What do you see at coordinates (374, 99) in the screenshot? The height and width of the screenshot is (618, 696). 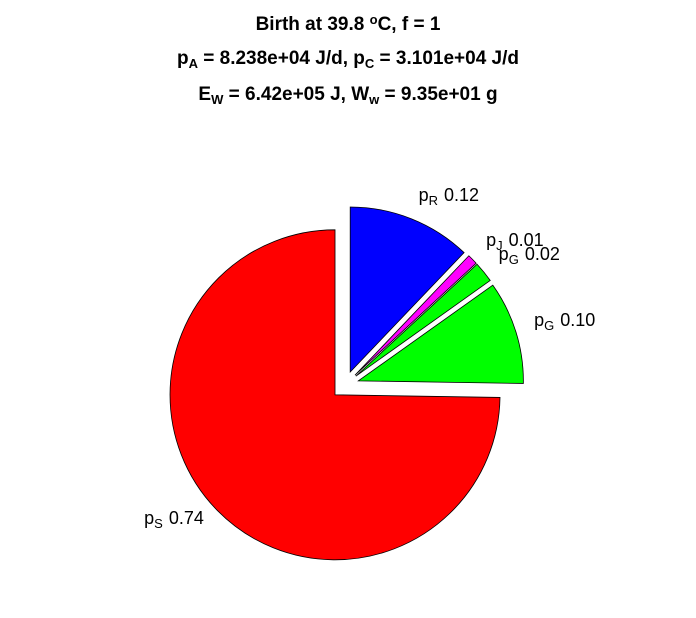 I see `text-segment: w` at bounding box center [374, 99].